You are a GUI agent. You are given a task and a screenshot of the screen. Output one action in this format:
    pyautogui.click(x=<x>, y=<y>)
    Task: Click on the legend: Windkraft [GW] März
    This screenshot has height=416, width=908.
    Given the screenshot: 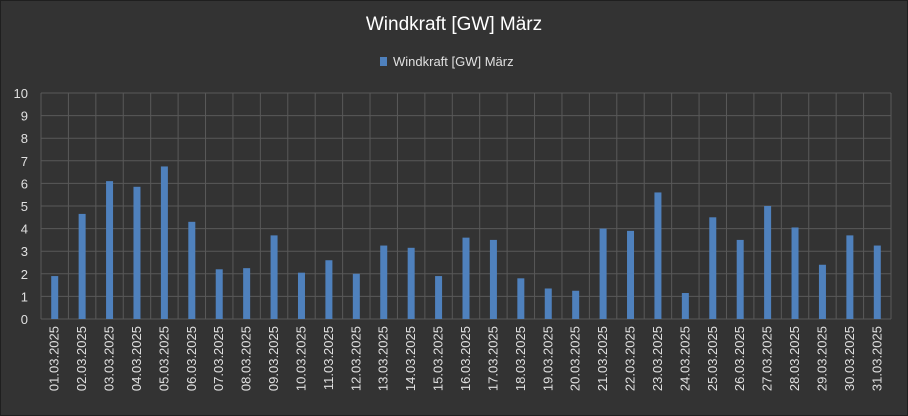 What is the action you would take?
    pyautogui.click(x=447, y=61)
    